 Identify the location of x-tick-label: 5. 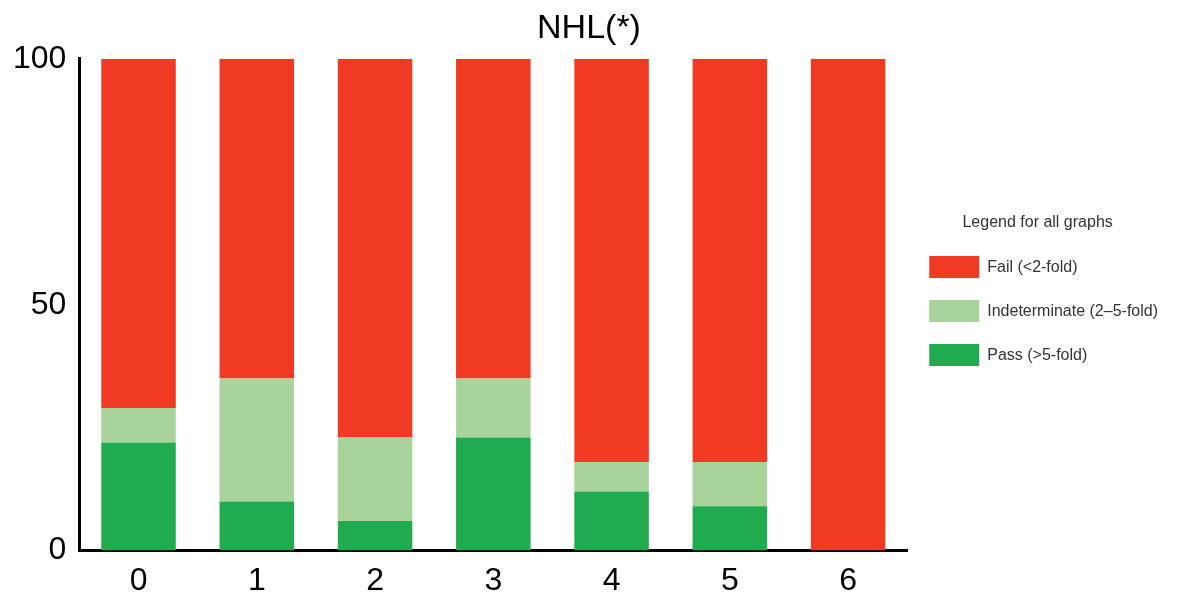
(729, 578).